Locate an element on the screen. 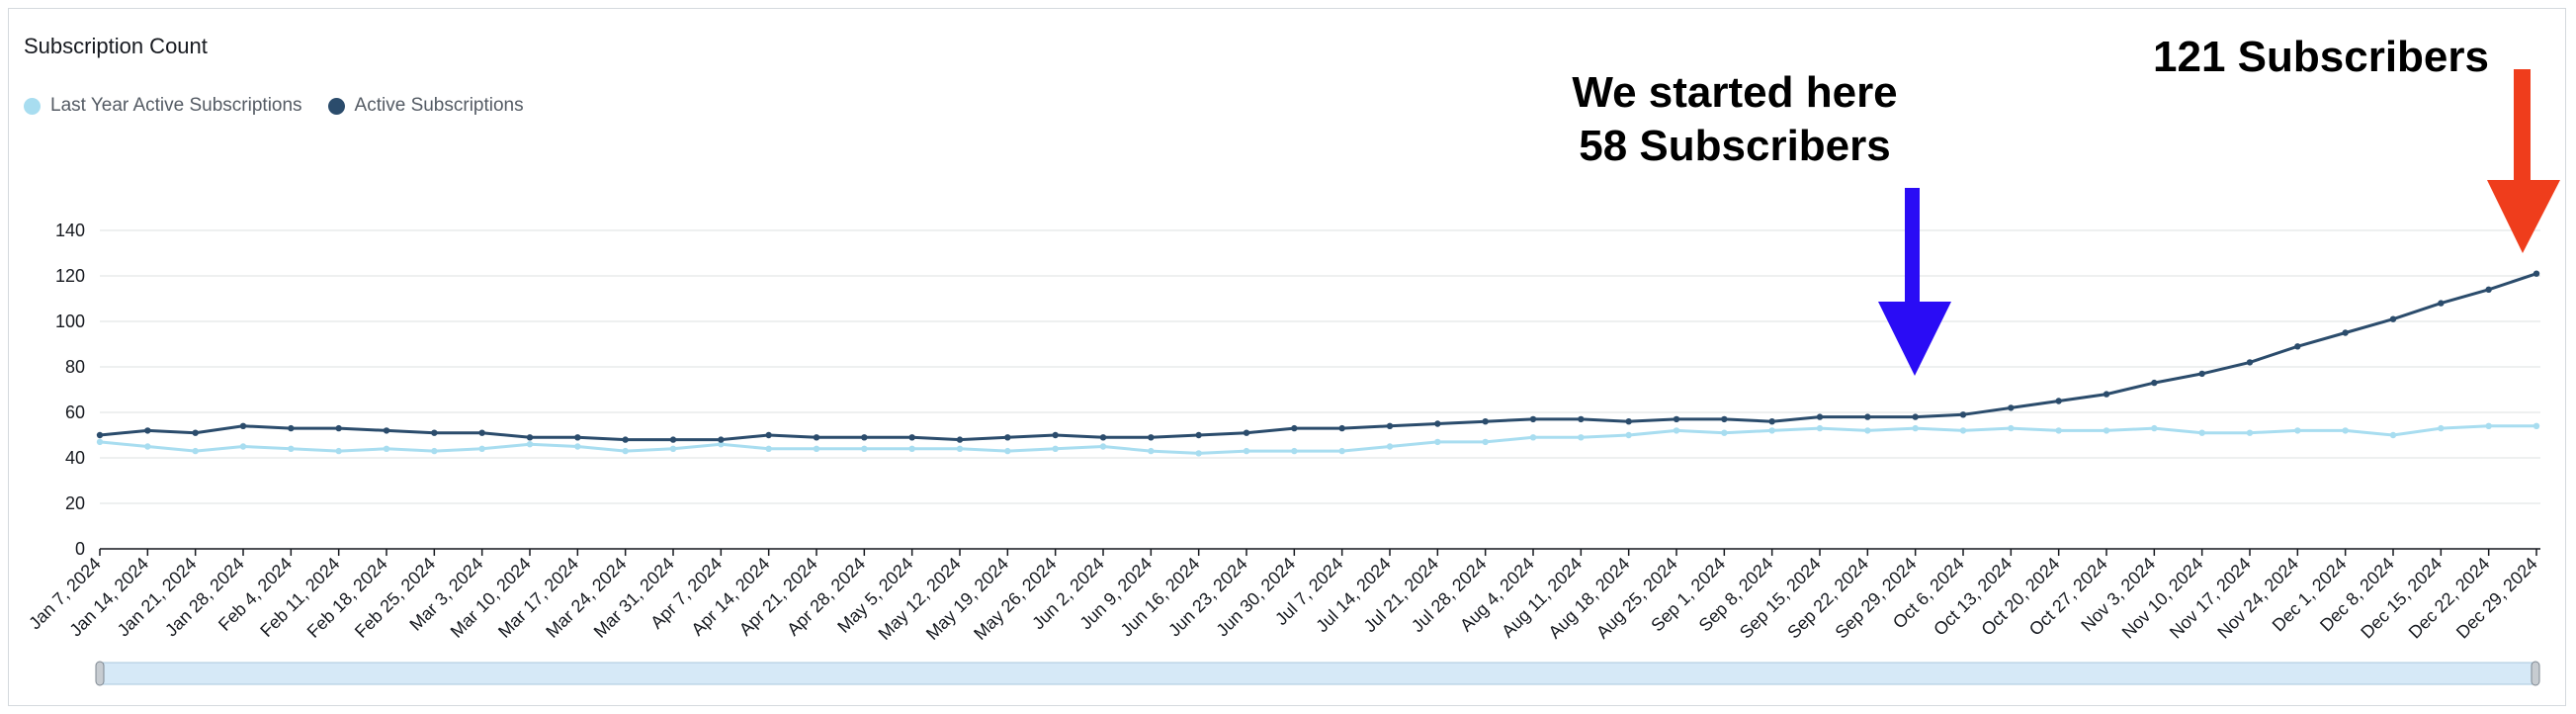  legend-item-active: Active Subscriptions is located at coordinates (425, 106).